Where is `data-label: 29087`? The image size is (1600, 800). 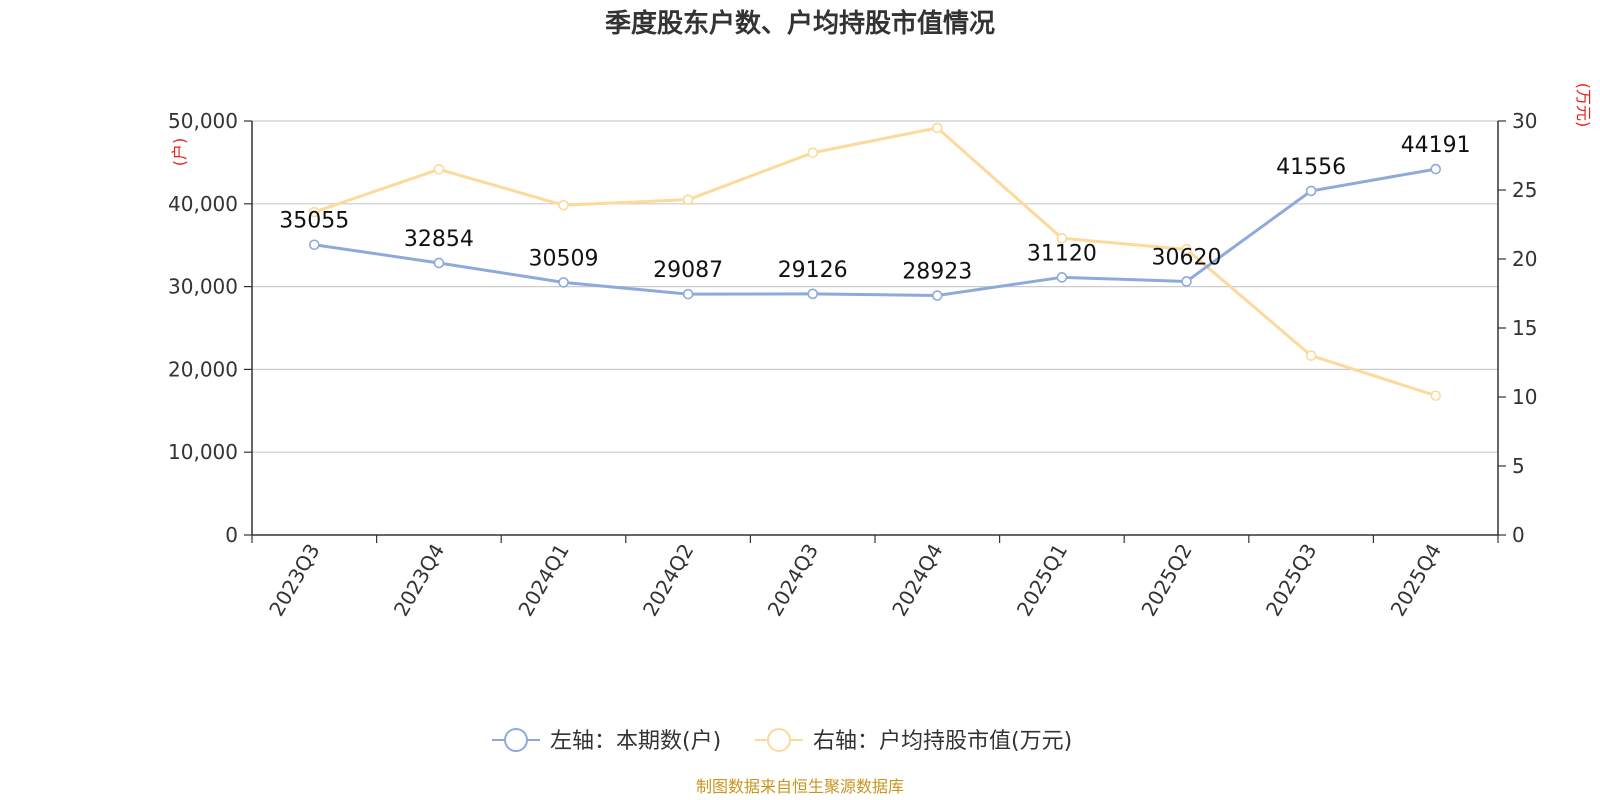 data-label: 29087 is located at coordinates (688, 270).